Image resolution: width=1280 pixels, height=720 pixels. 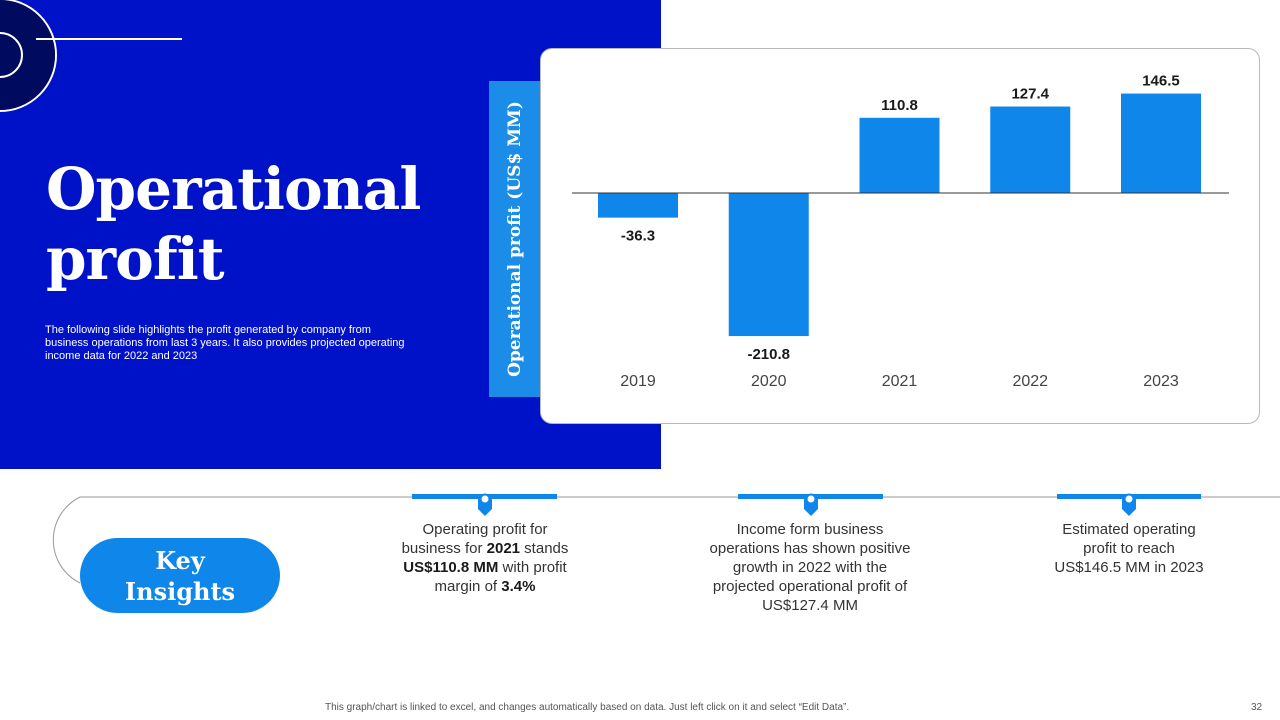 I want to click on deco-inner-ring, so click(x=11, y=55).